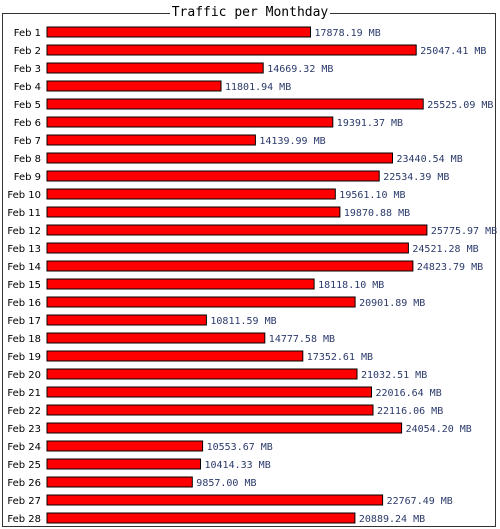 This screenshot has width=500, height=529. Describe the element at coordinates (460, 105) in the screenshot. I see `value-label: 25525.09 MB` at that location.